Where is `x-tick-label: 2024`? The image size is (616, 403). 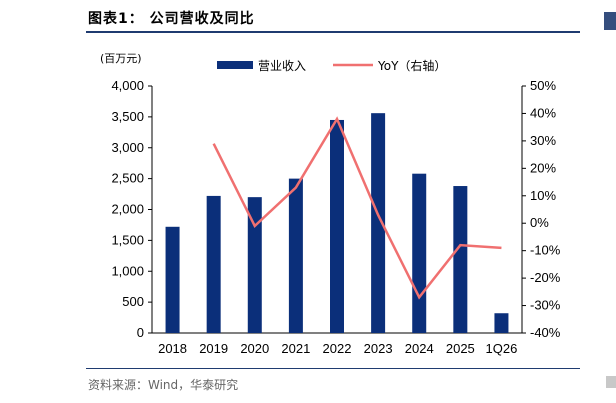
x-tick-label: 2024 is located at coordinates (419, 348).